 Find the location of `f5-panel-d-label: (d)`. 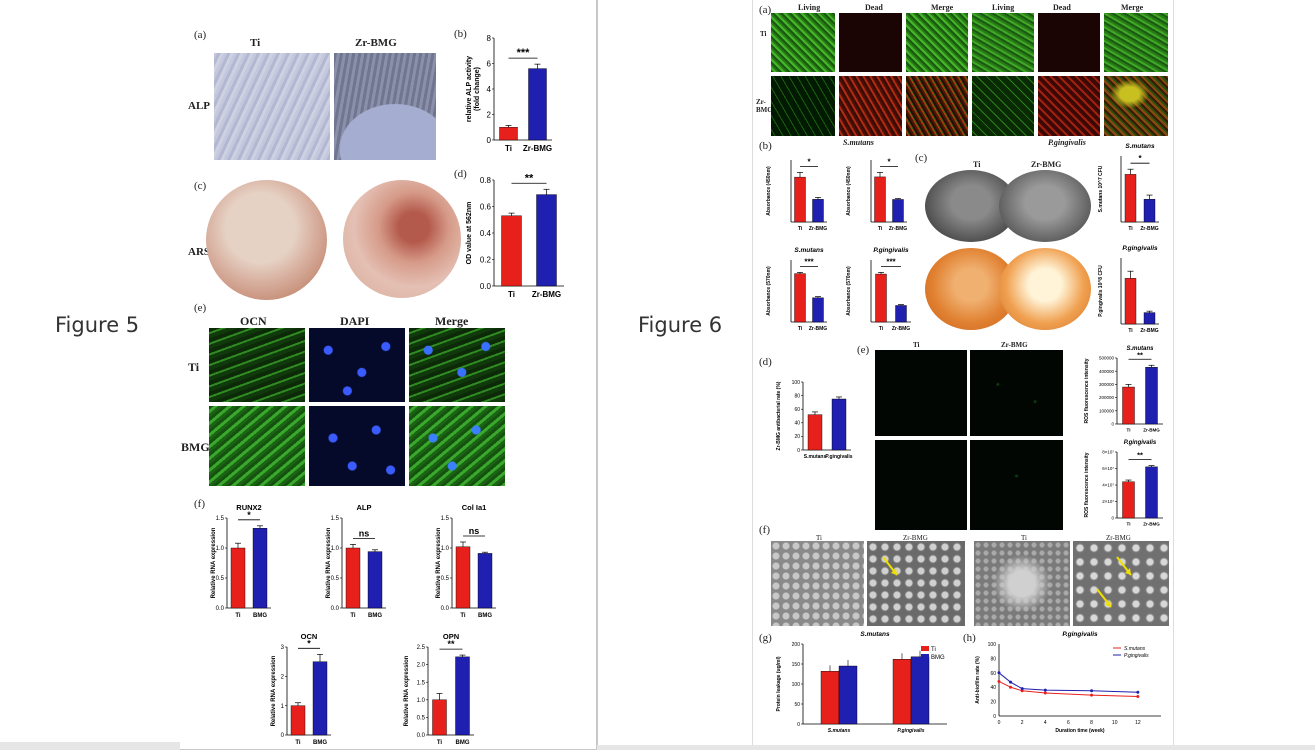

f5-panel-d-label: (d) is located at coordinates (460, 174).